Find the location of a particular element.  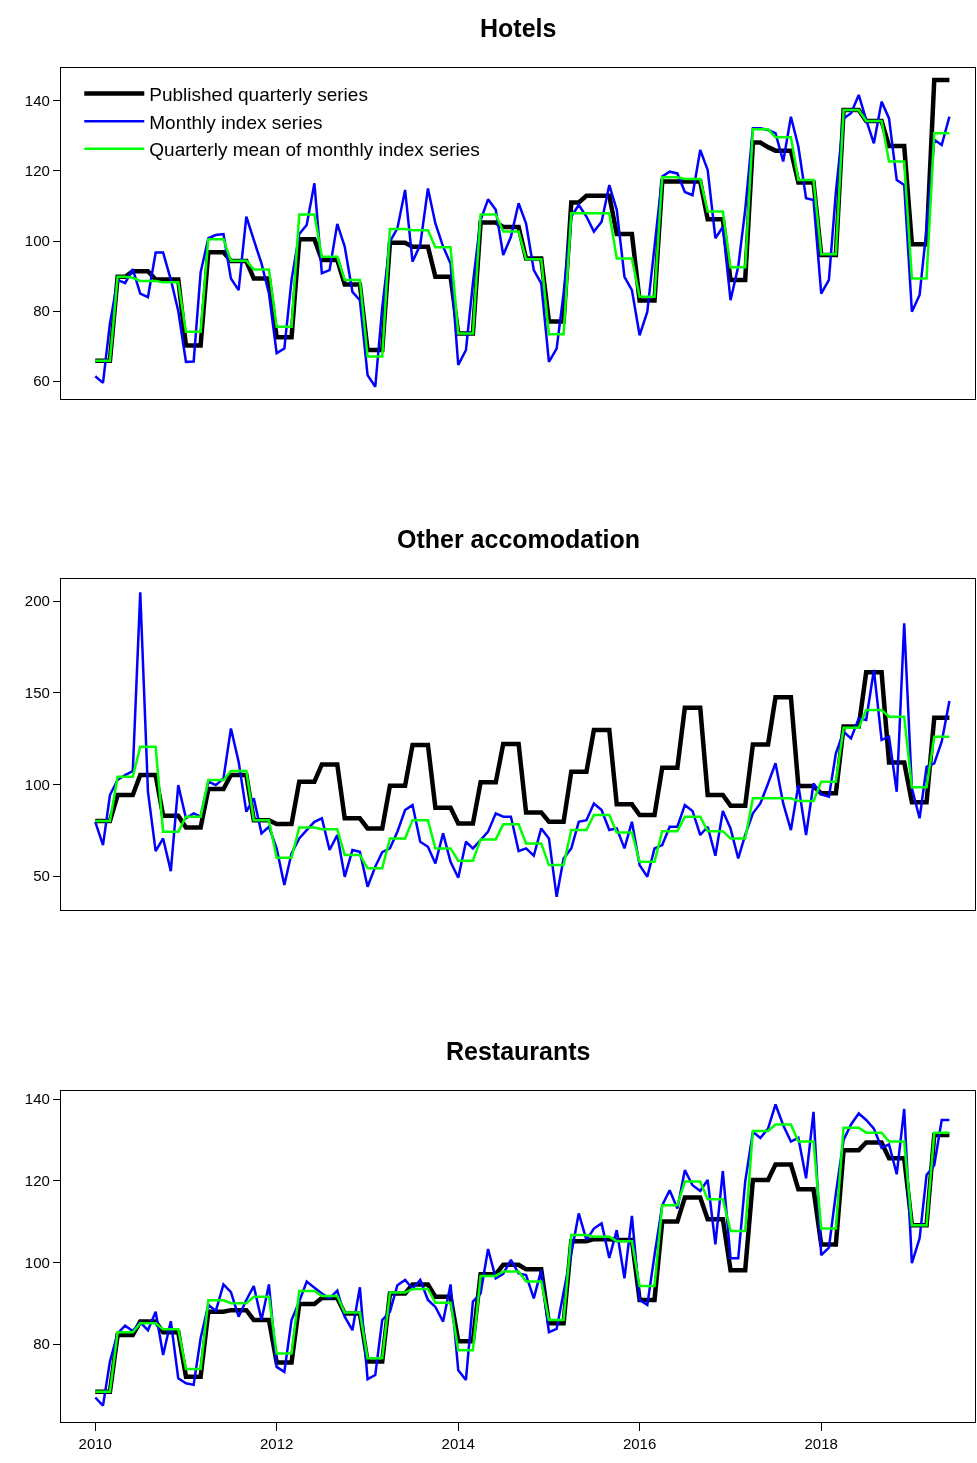

y-tick-label: 150 is located at coordinates (37, 692).